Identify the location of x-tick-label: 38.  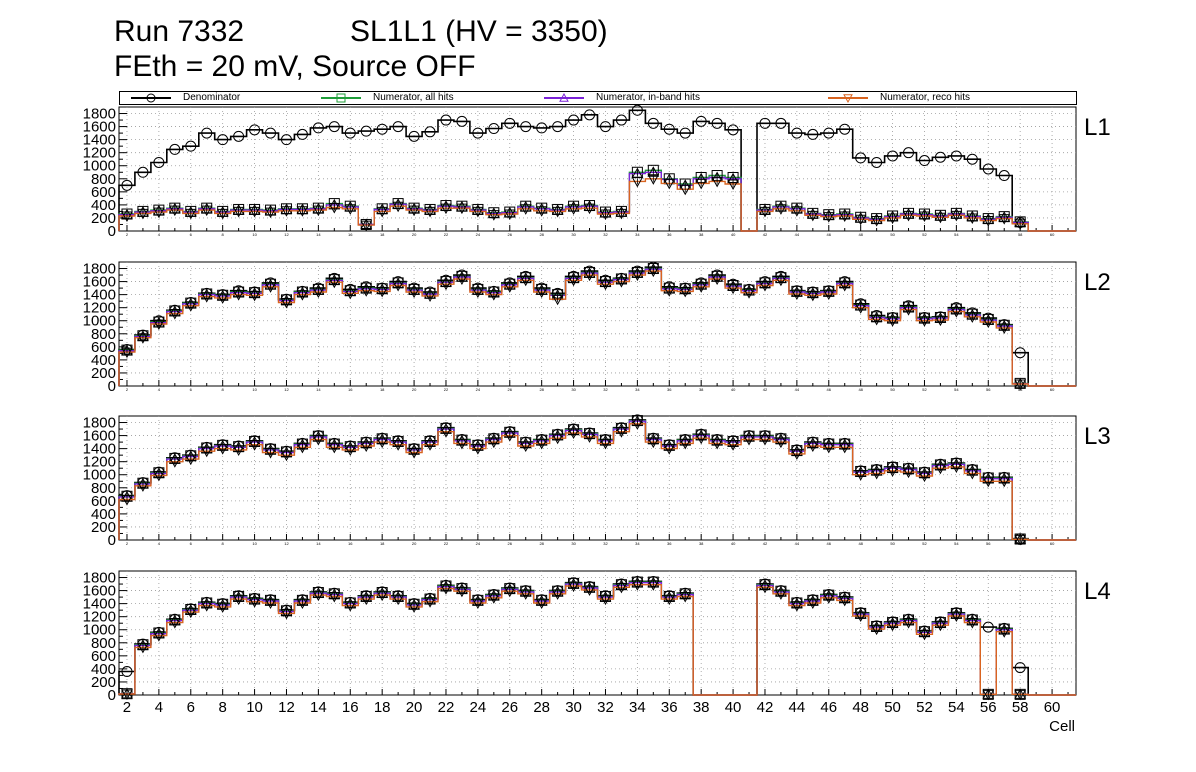
(701, 234).